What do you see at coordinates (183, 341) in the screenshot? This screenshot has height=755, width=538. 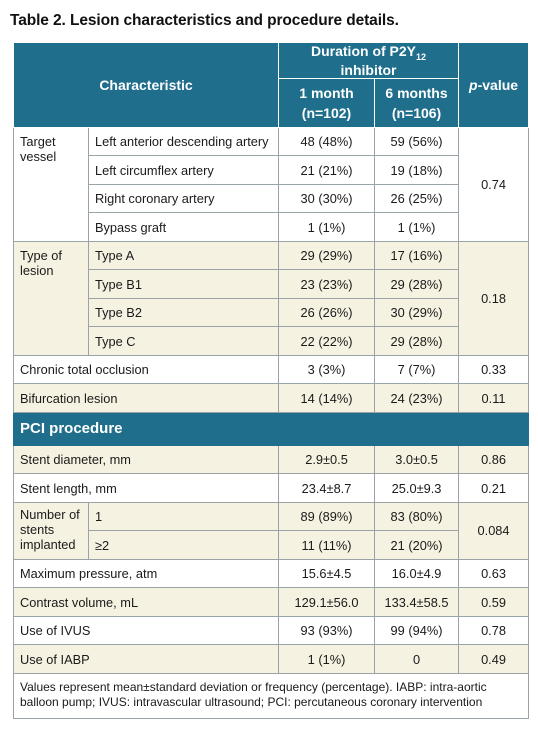 I see `row-label: Type C` at bounding box center [183, 341].